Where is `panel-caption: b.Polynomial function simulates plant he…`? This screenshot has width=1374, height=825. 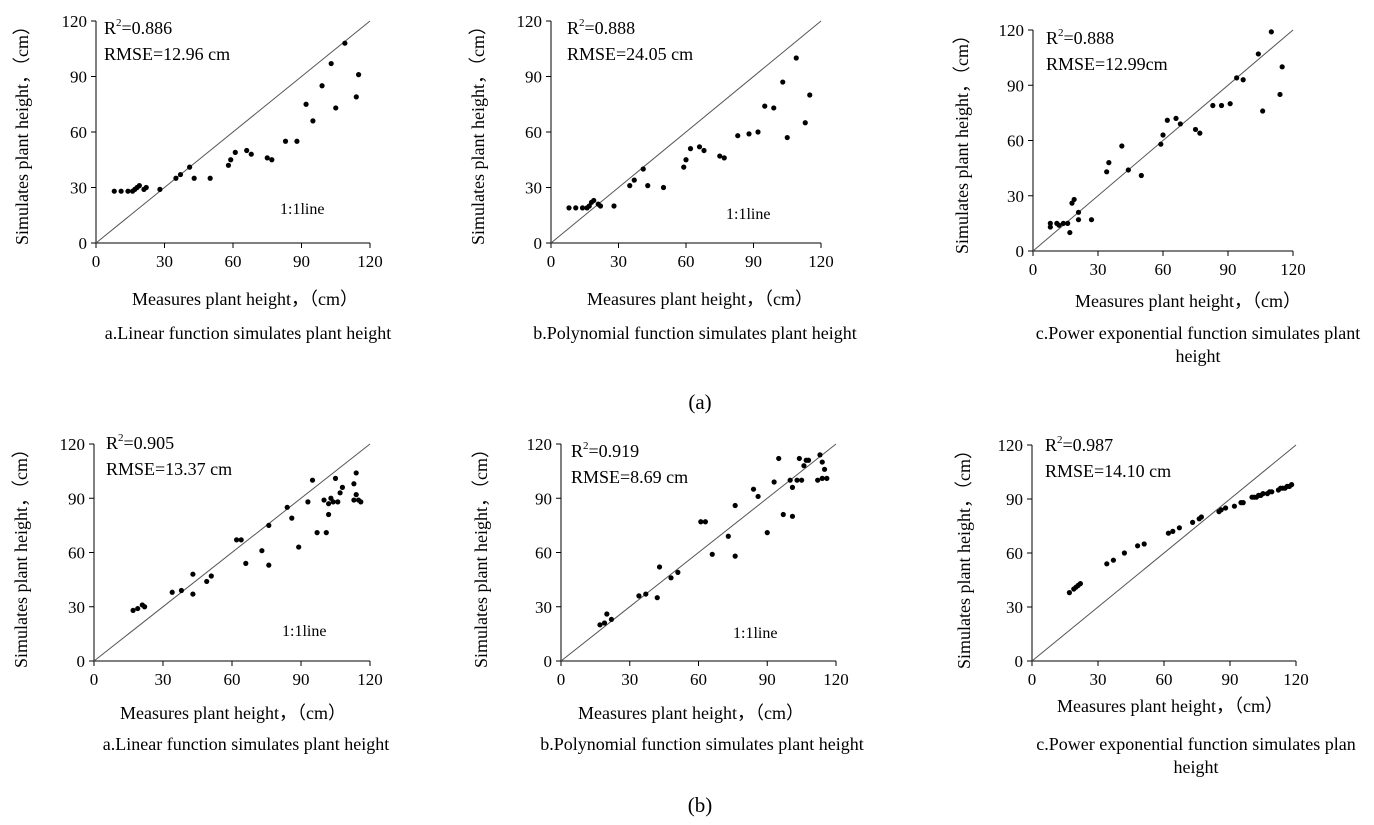
panel-caption: b.Polynomial function simulates plant he… is located at coordinates (694, 333).